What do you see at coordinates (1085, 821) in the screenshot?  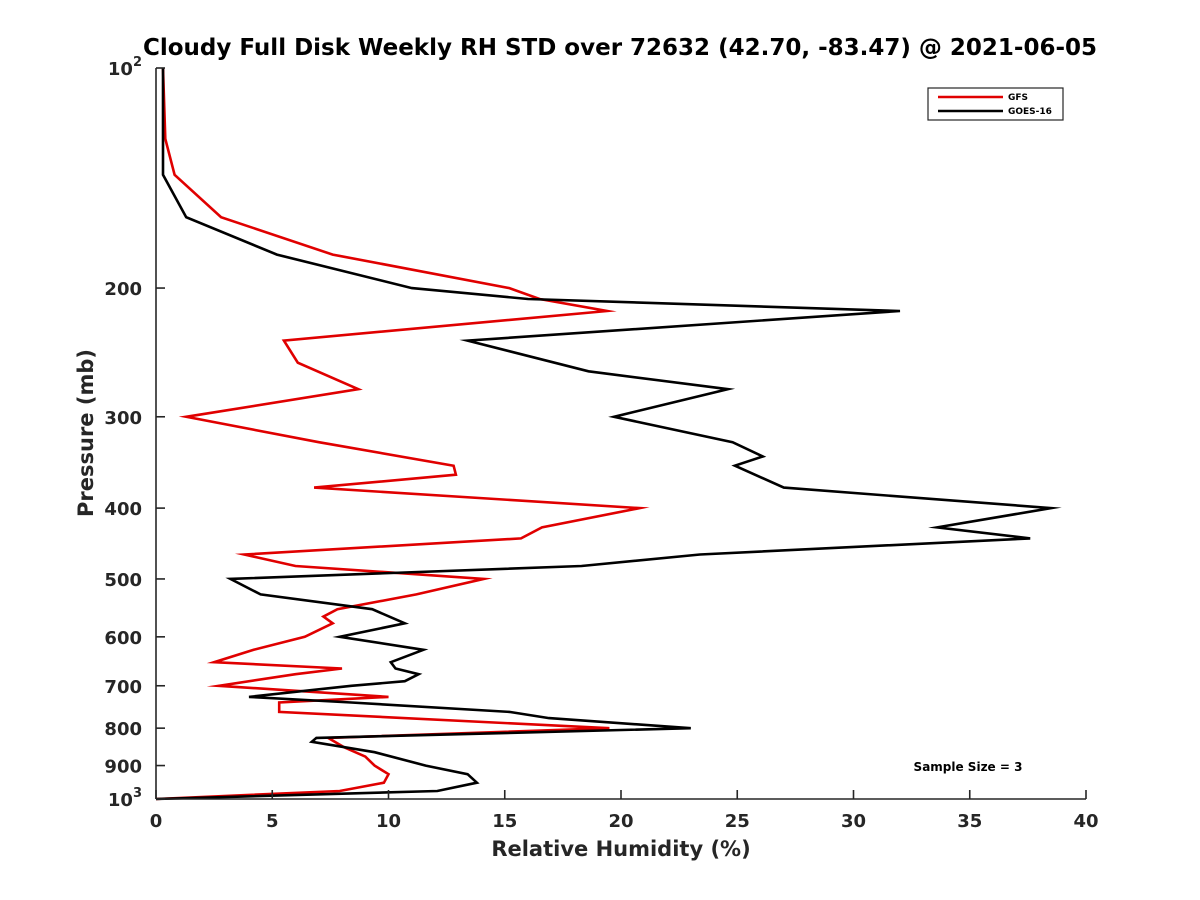 I see `x-tick-label: 40` at bounding box center [1085, 821].